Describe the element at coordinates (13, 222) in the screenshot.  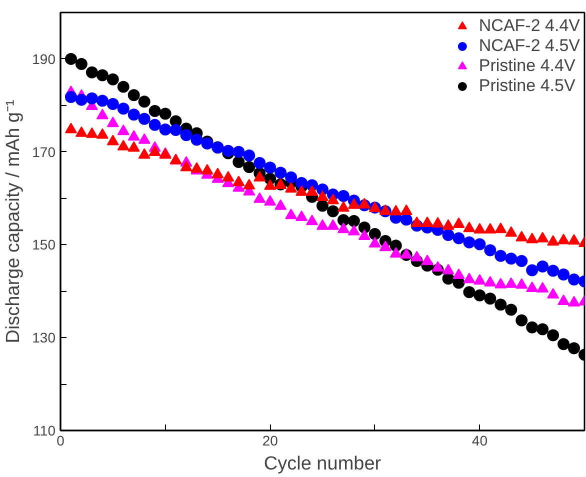
I see `y-axis-title: Discharge capacity / mAh g⁻¹` at that location.